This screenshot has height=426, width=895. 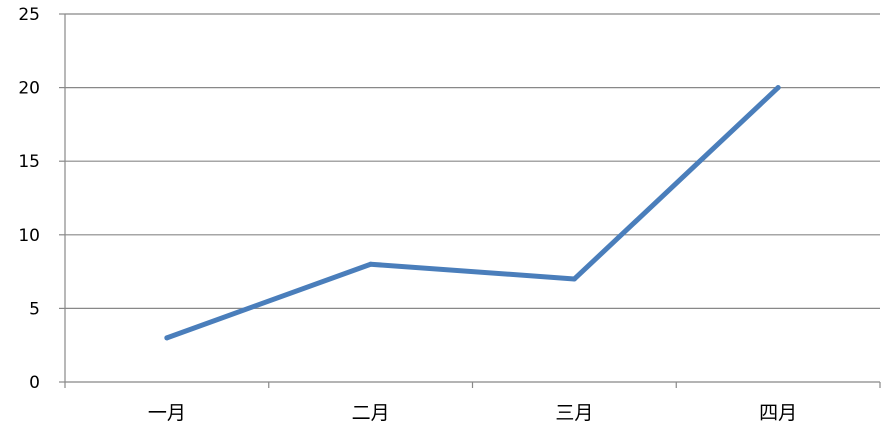 I want to click on x-category-label-3: 三月, so click(x=574, y=413).